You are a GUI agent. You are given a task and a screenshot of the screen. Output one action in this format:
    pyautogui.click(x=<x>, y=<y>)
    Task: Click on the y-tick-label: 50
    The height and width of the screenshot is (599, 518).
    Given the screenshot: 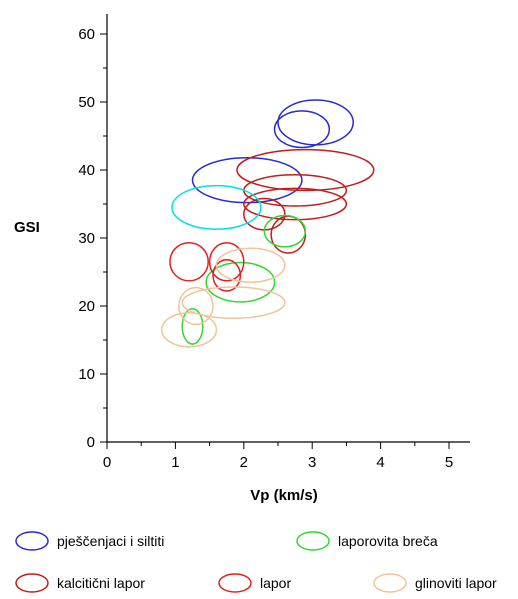 What is the action you would take?
    pyautogui.click(x=86, y=102)
    